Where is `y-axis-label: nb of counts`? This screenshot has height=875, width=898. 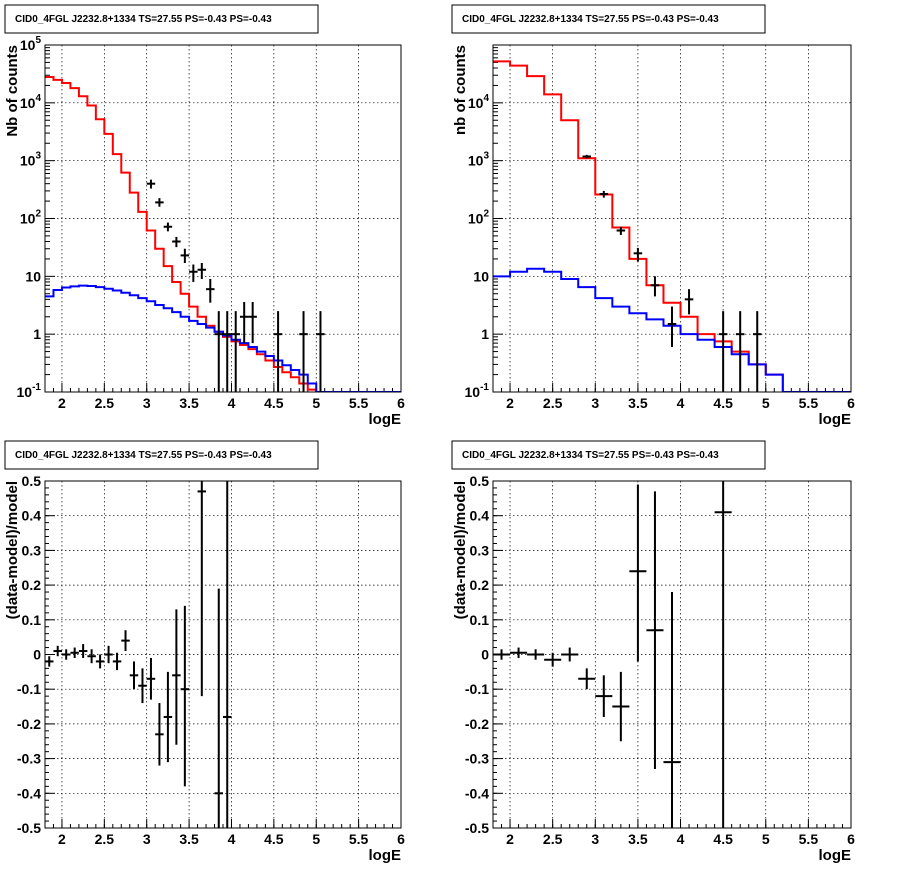 y-axis-label: nb of counts is located at coordinates (460, 90).